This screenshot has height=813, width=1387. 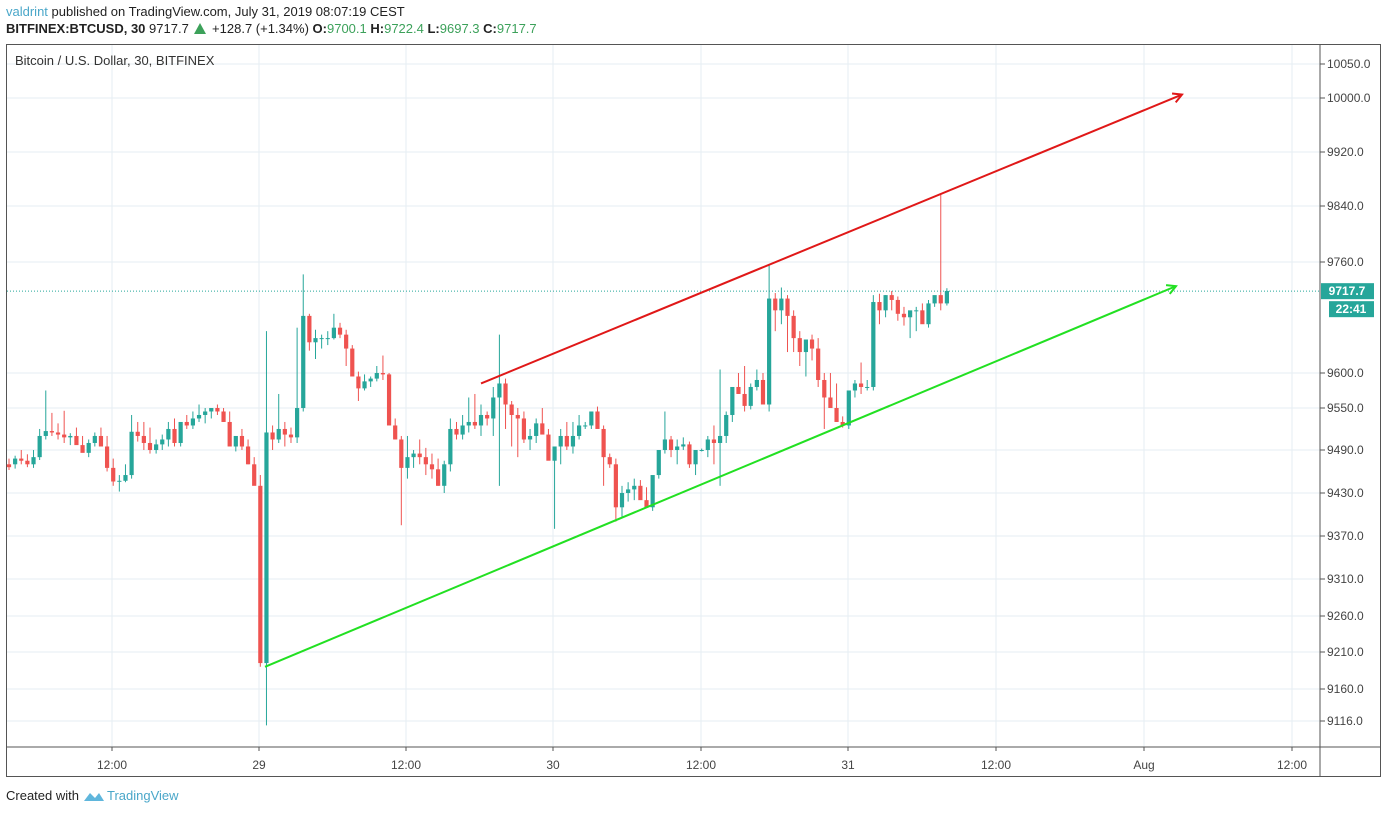 What do you see at coordinates (1345, 689) in the screenshot?
I see `price-axis-label: 9160.0` at bounding box center [1345, 689].